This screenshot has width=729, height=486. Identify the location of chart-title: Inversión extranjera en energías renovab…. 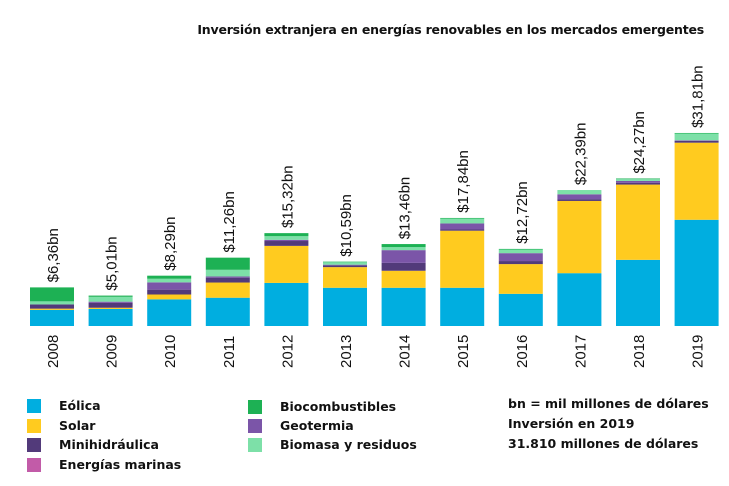
(450, 29).